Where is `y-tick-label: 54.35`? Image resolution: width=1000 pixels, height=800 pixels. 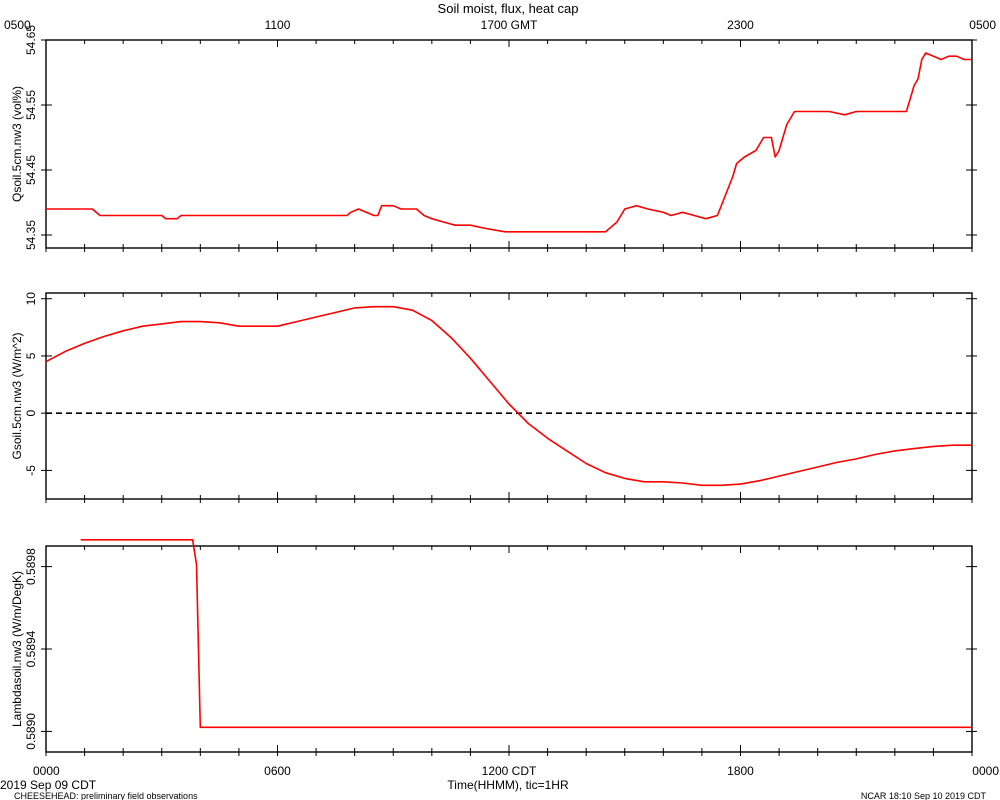
y-tick-label: 54.35 is located at coordinates (31, 235).